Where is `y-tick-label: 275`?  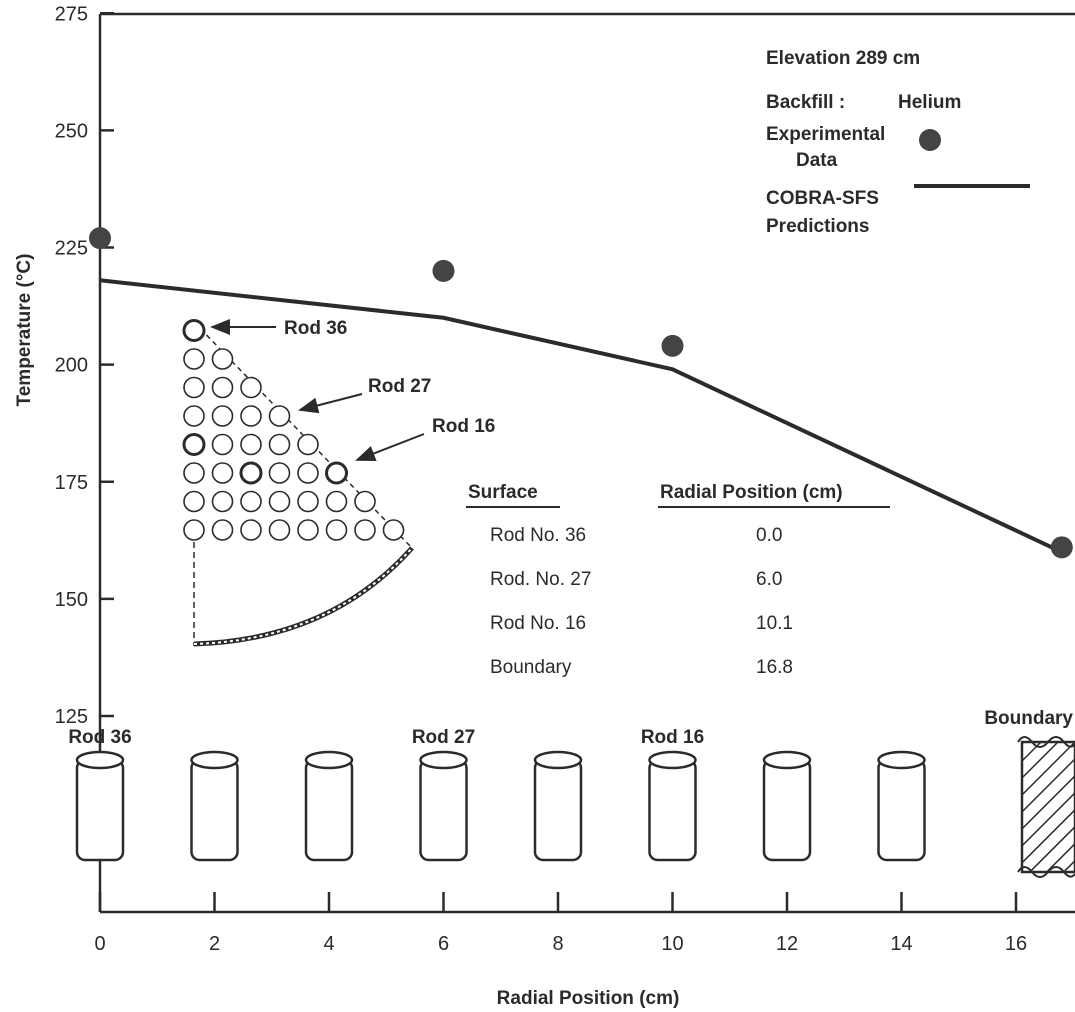
y-tick-label: 275 is located at coordinates (71, 14).